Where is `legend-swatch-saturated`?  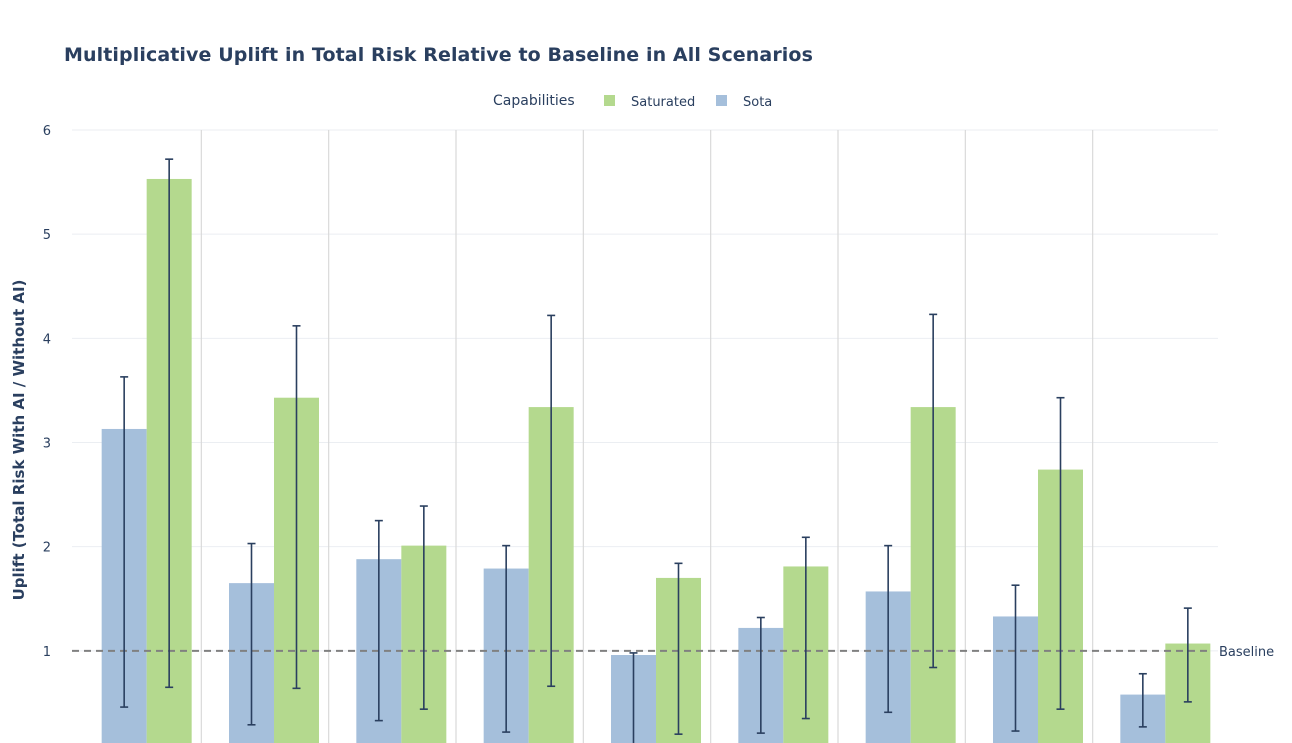 legend-swatch-saturated is located at coordinates (609, 100).